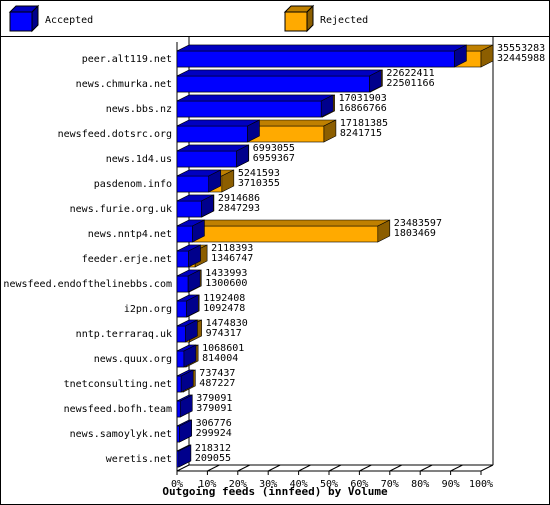 Image resolution: width=550 pixels, height=505 pixels. Describe the element at coordinates (121, 434) in the screenshot. I see `category-label: news.samoylyk.net` at that location.